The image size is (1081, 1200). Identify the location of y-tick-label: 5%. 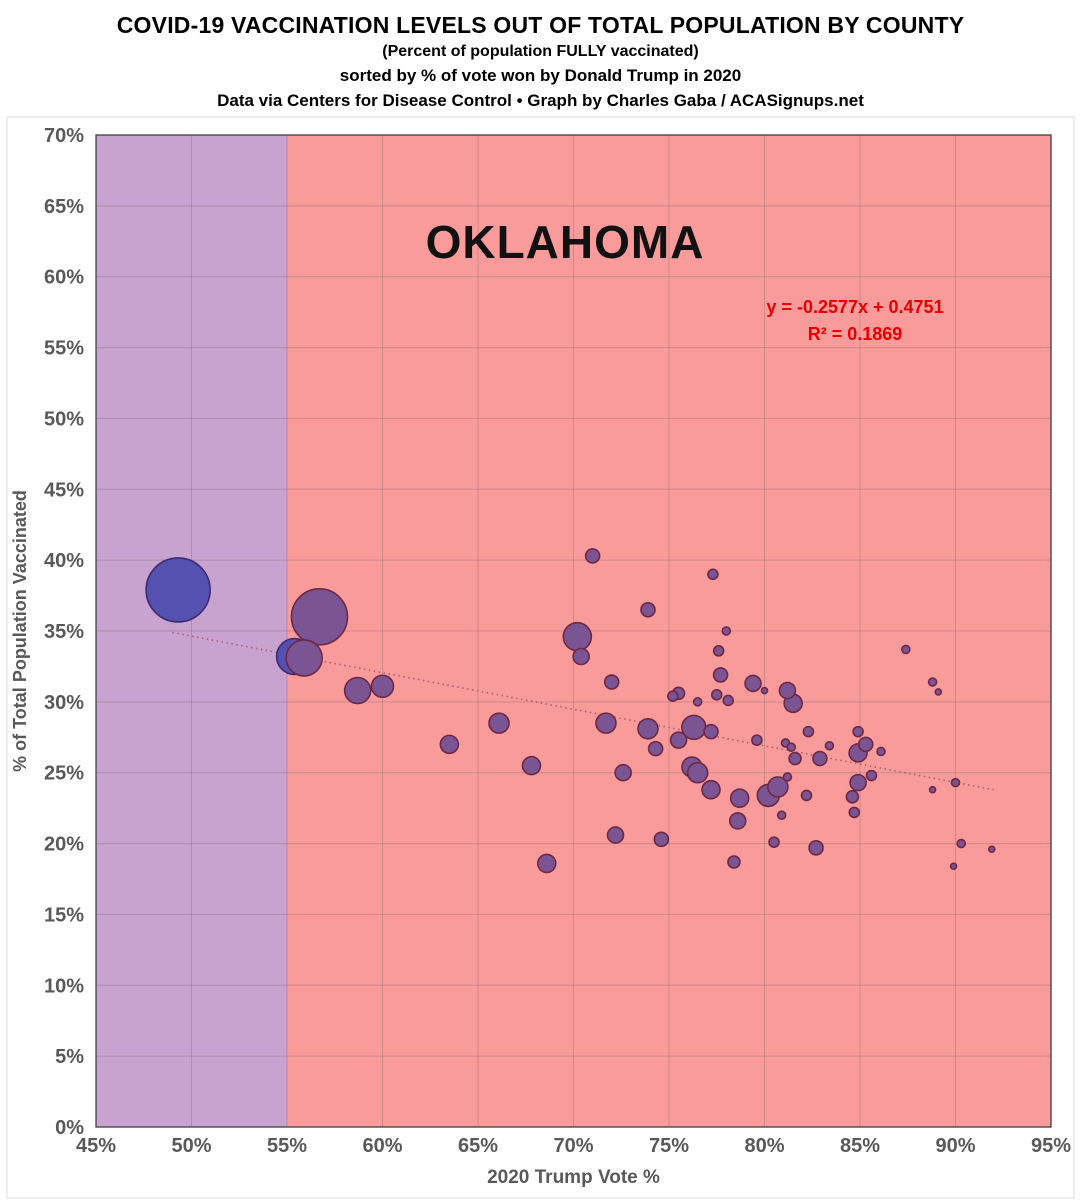
(69, 1057).